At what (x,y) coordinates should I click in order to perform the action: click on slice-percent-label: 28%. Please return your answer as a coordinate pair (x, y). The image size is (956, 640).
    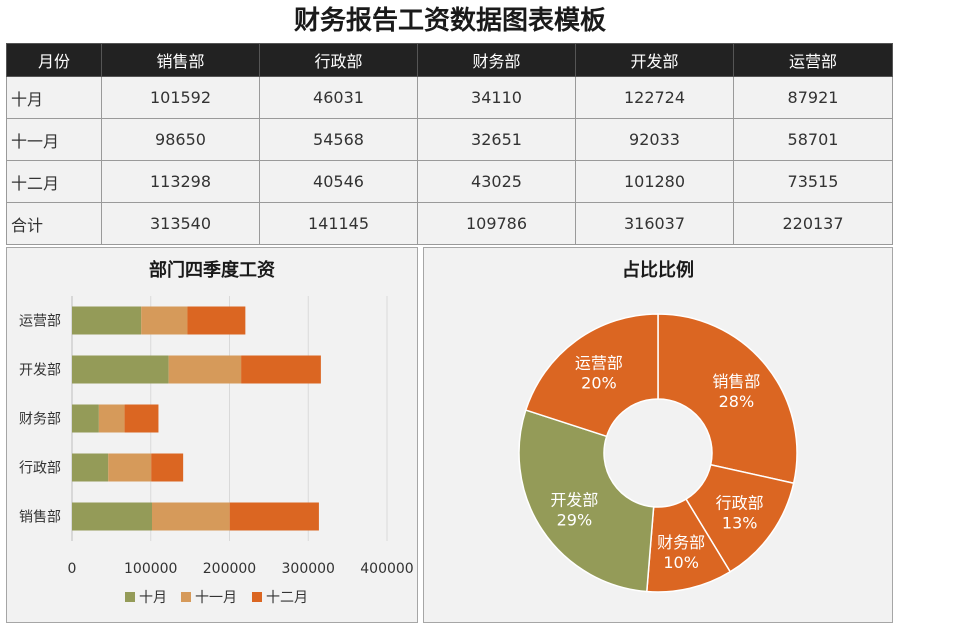
    Looking at the image, I should click on (737, 401).